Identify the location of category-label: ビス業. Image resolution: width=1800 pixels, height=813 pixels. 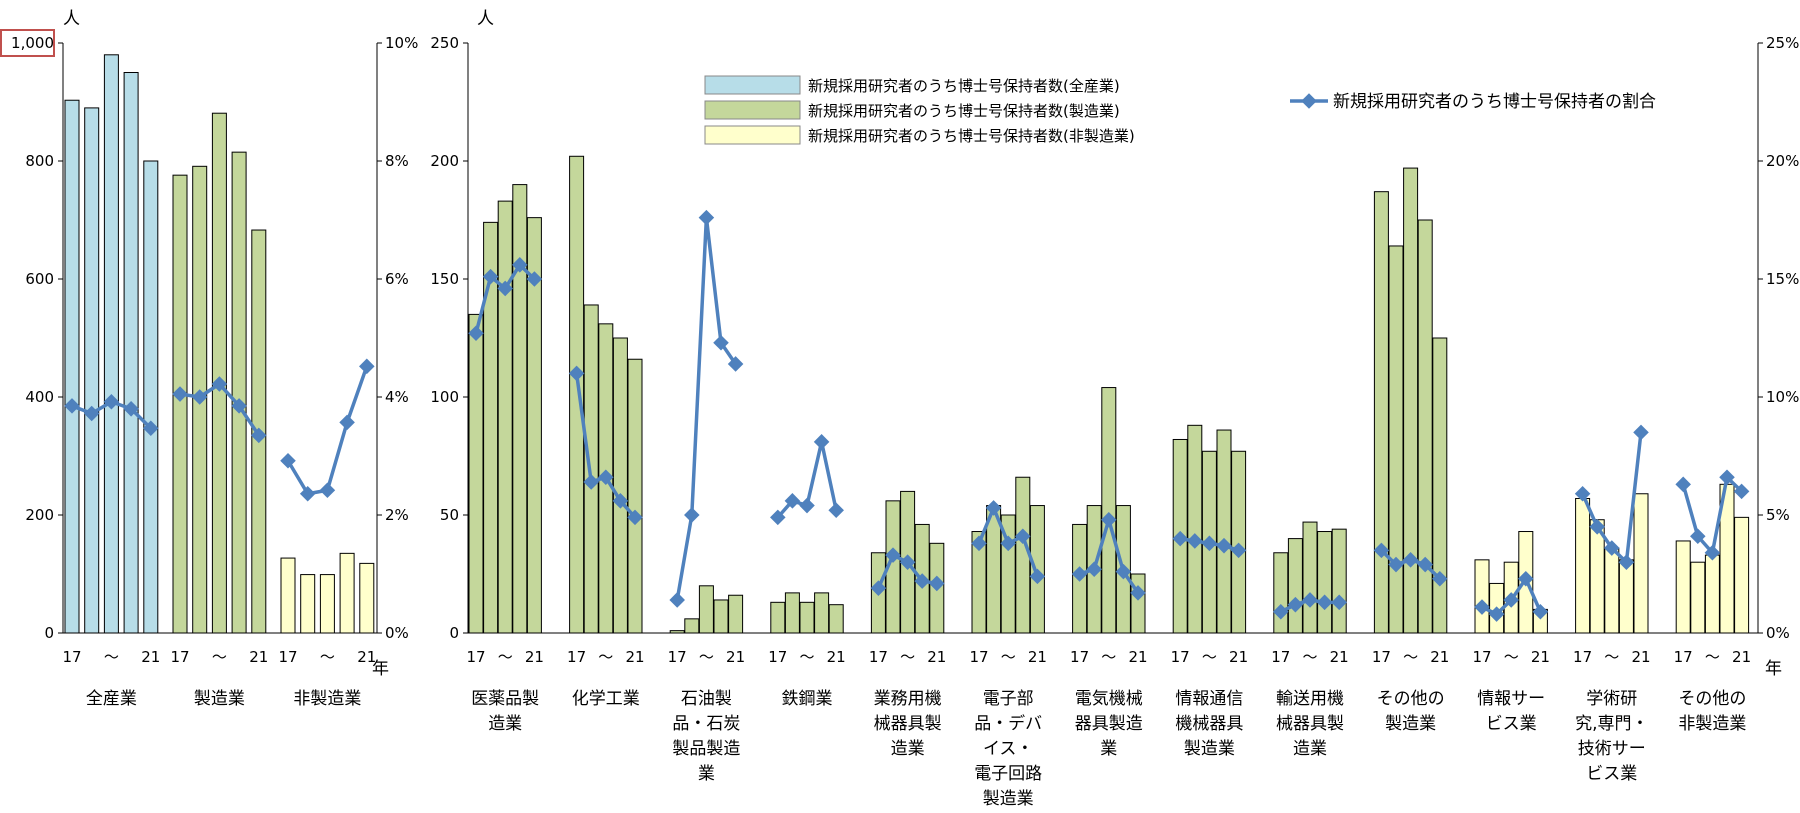
(1511, 724).